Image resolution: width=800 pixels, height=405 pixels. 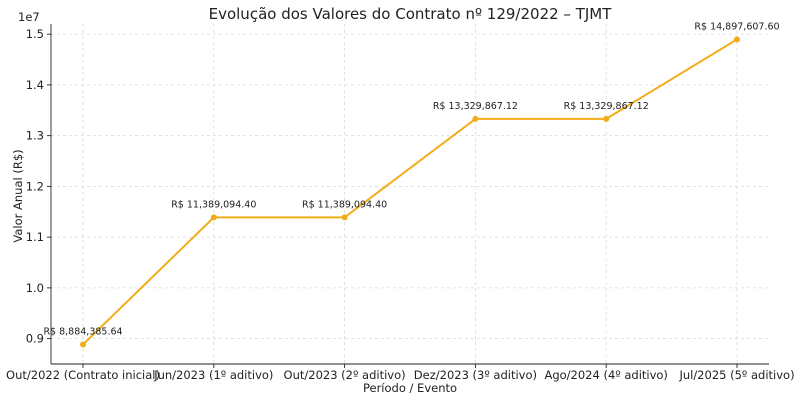 What do you see at coordinates (35, 85) in the screenshot?
I see `y-tick-label: 1.4` at bounding box center [35, 85].